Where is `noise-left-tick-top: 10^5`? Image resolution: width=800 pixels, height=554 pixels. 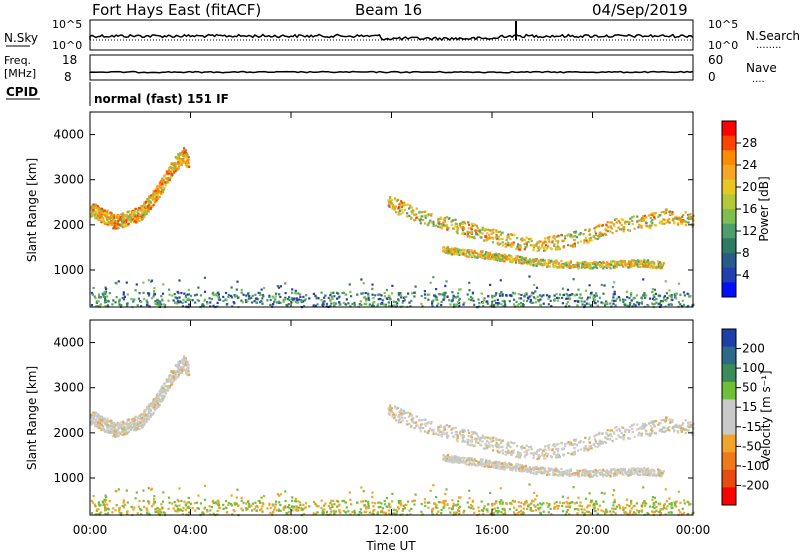 noise-left-tick-top: 10^5 is located at coordinates (67, 24).